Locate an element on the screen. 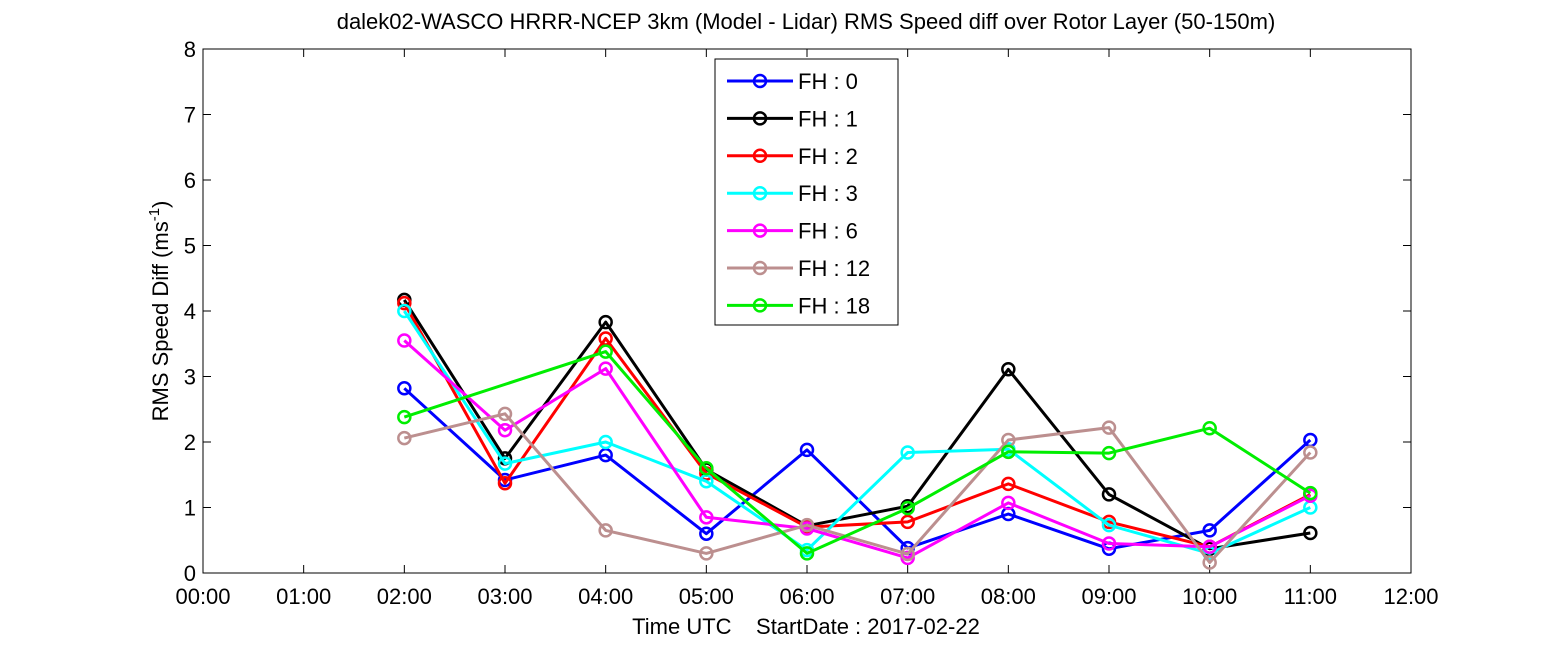 This screenshot has height=656, width=1559. legend-label: FH : 3 is located at coordinates (828, 193).